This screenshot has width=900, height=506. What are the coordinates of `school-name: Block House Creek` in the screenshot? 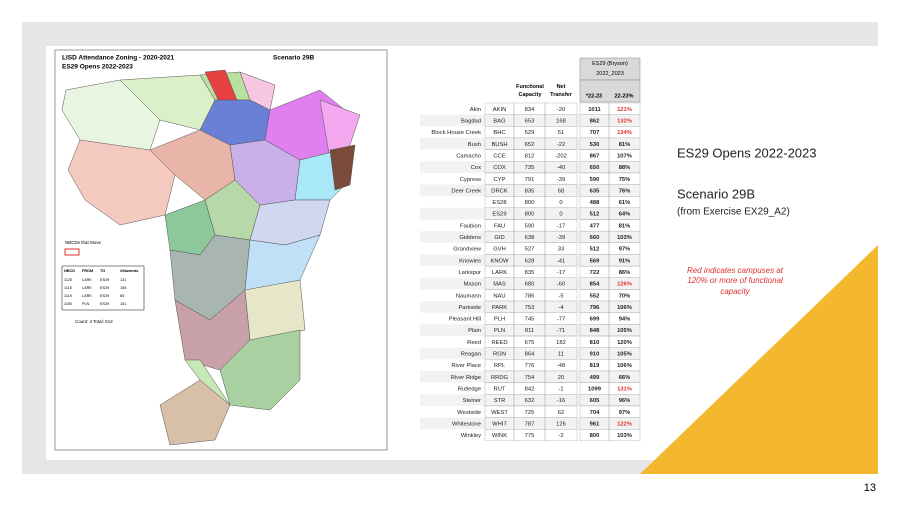 It's located at (456, 133).